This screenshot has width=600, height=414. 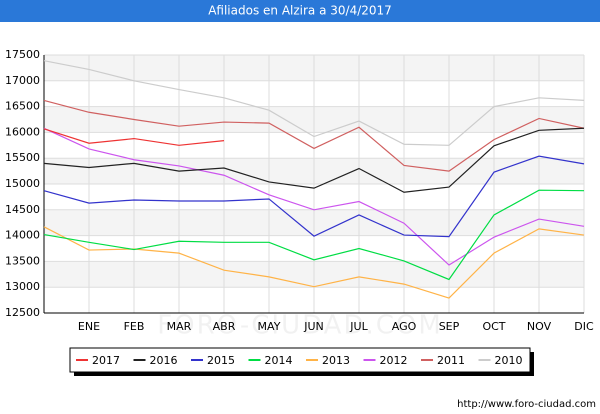 I want to click on legend-box, so click(x=300, y=360).